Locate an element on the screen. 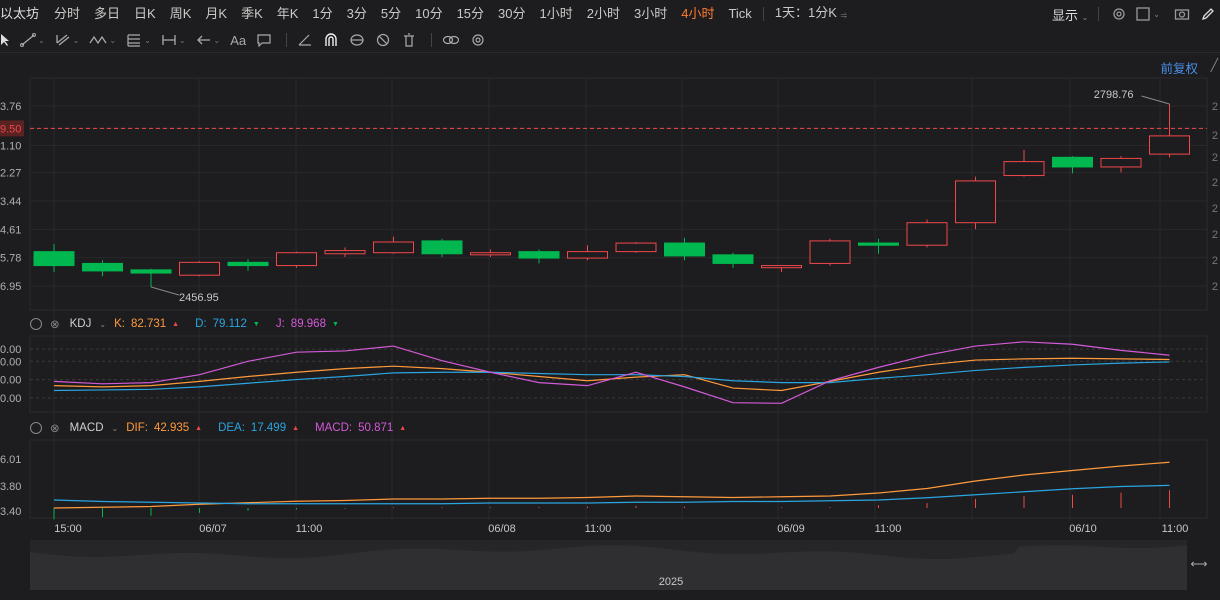  low-annotation-line is located at coordinates (165, 291).